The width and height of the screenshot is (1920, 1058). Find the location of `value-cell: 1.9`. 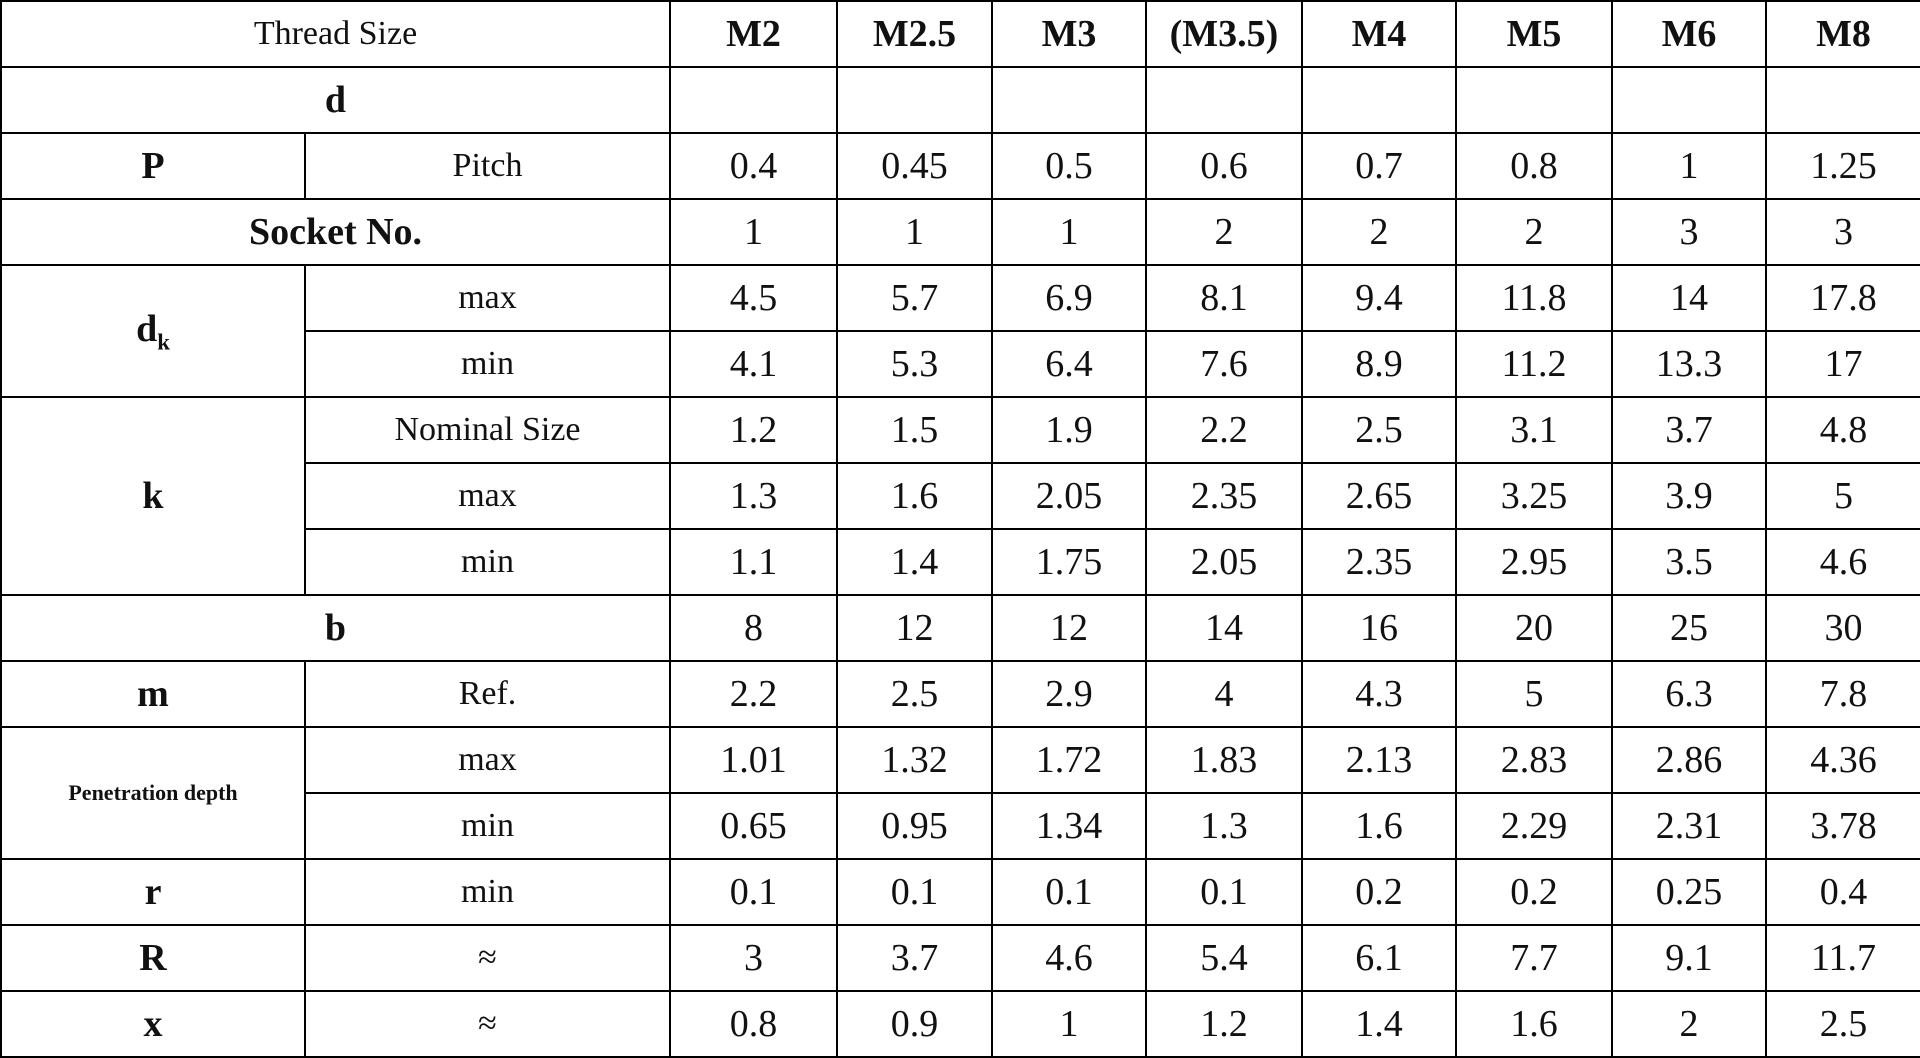

value-cell: 1.9 is located at coordinates (1069, 430).